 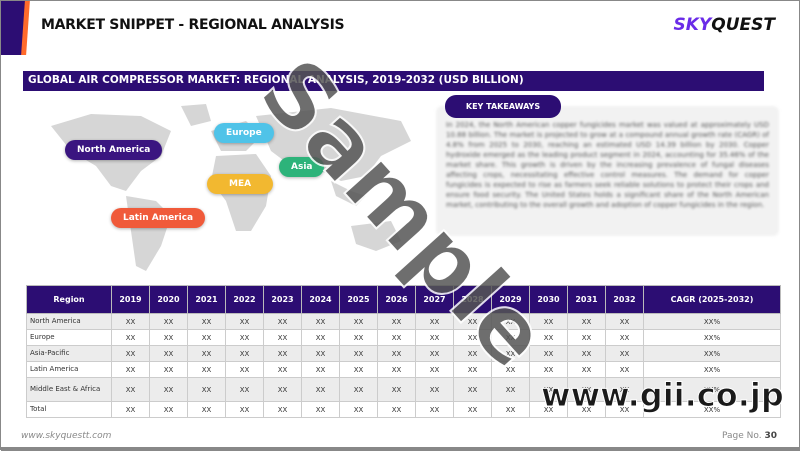 I want to click on table-row: Europe XX XX XX XX XX XX XX XX XX XX XX XX XX XX XX%, so click(x=403, y=337).